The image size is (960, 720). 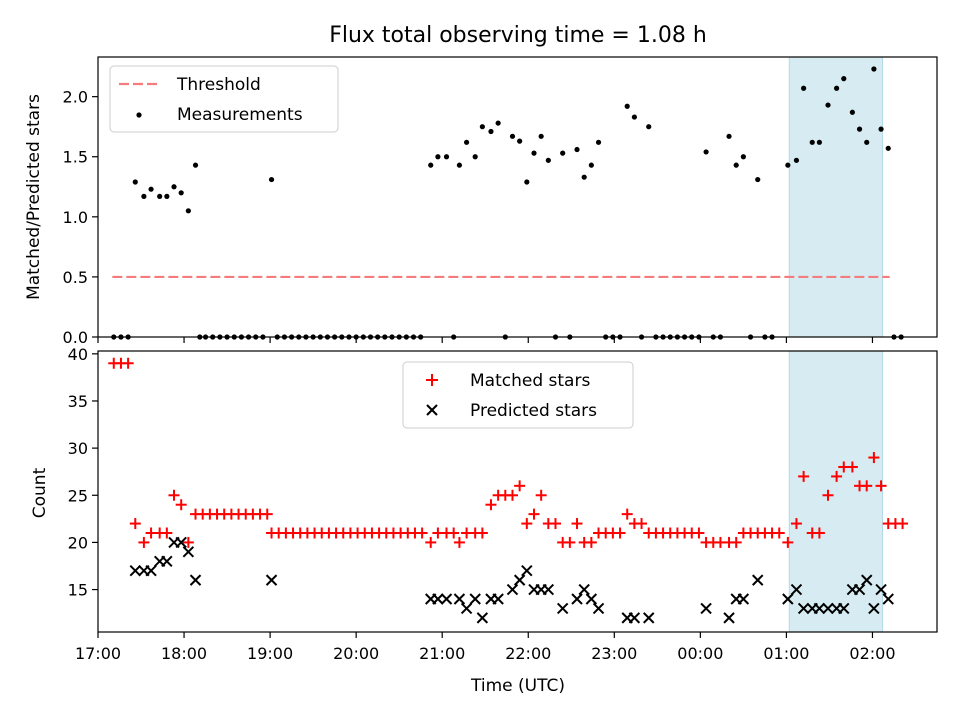 What do you see at coordinates (98, 653) in the screenshot?
I see `x-tick-label: 17:00` at bounding box center [98, 653].